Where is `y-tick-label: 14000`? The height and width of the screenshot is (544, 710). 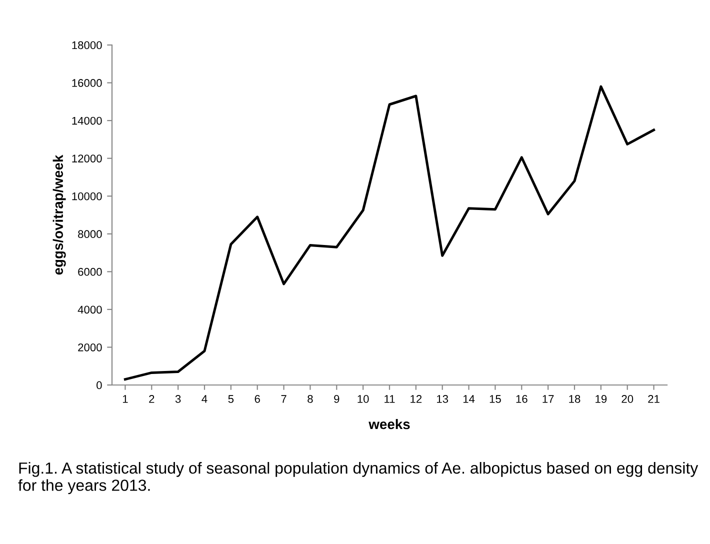 y-tick-label: 14000 is located at coordinates (87, 120).